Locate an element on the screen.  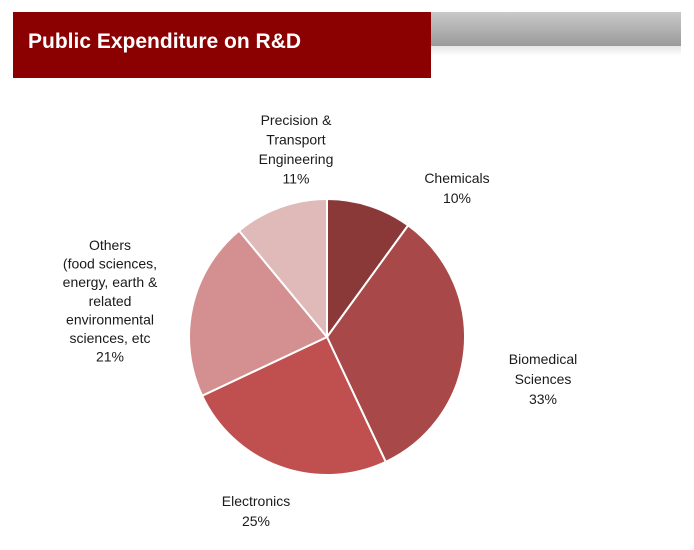
slice-label: Precision & Transport Engineering 11% is located at coordinates (296, 149).